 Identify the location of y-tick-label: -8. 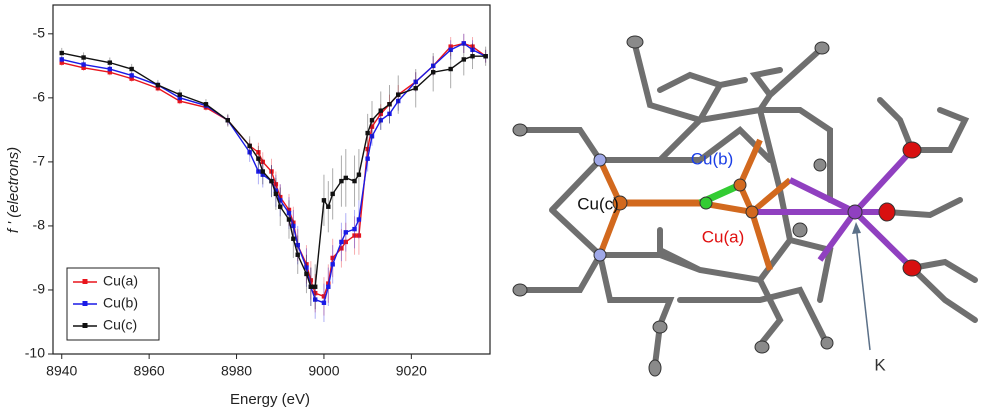
(39, 225).